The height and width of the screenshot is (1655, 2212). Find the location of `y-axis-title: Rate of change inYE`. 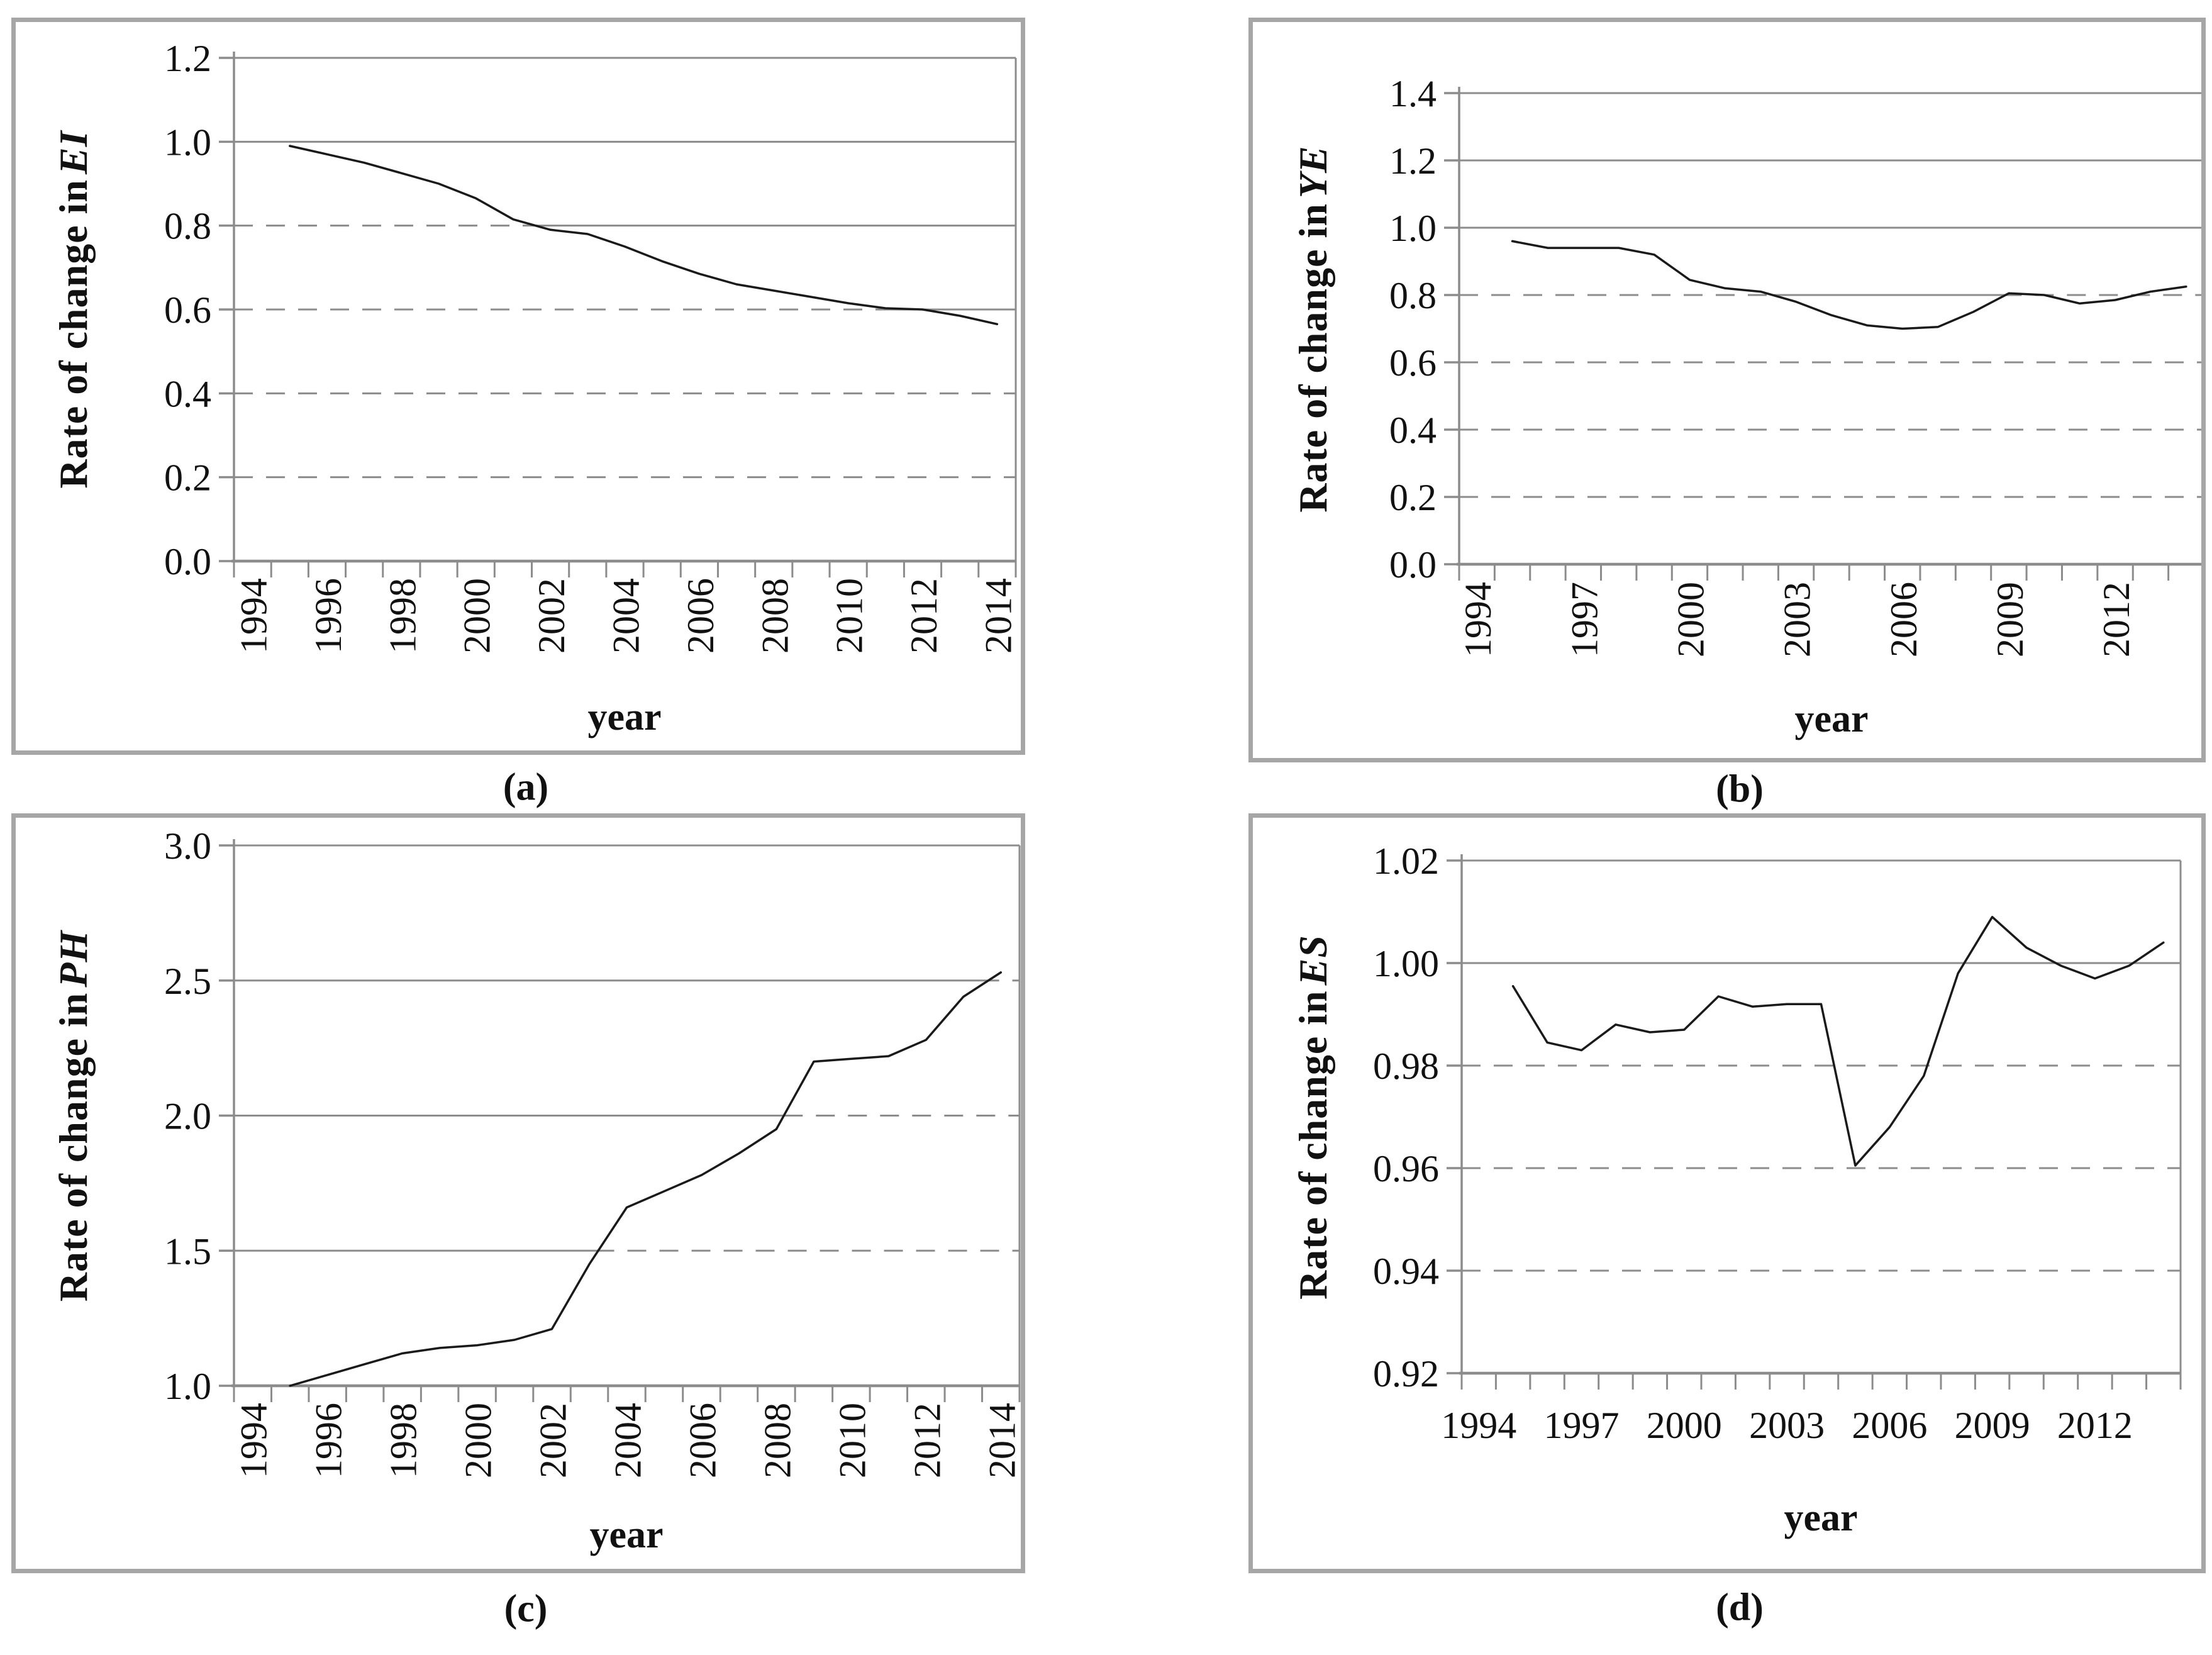

y-axis-title: Rate of change inYE is located at coordinates (1313, 328).